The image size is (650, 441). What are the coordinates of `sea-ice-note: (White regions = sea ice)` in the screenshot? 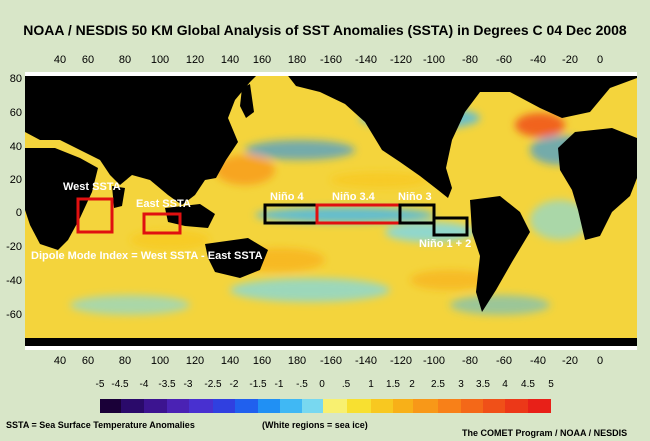 It's located at (315, 425).